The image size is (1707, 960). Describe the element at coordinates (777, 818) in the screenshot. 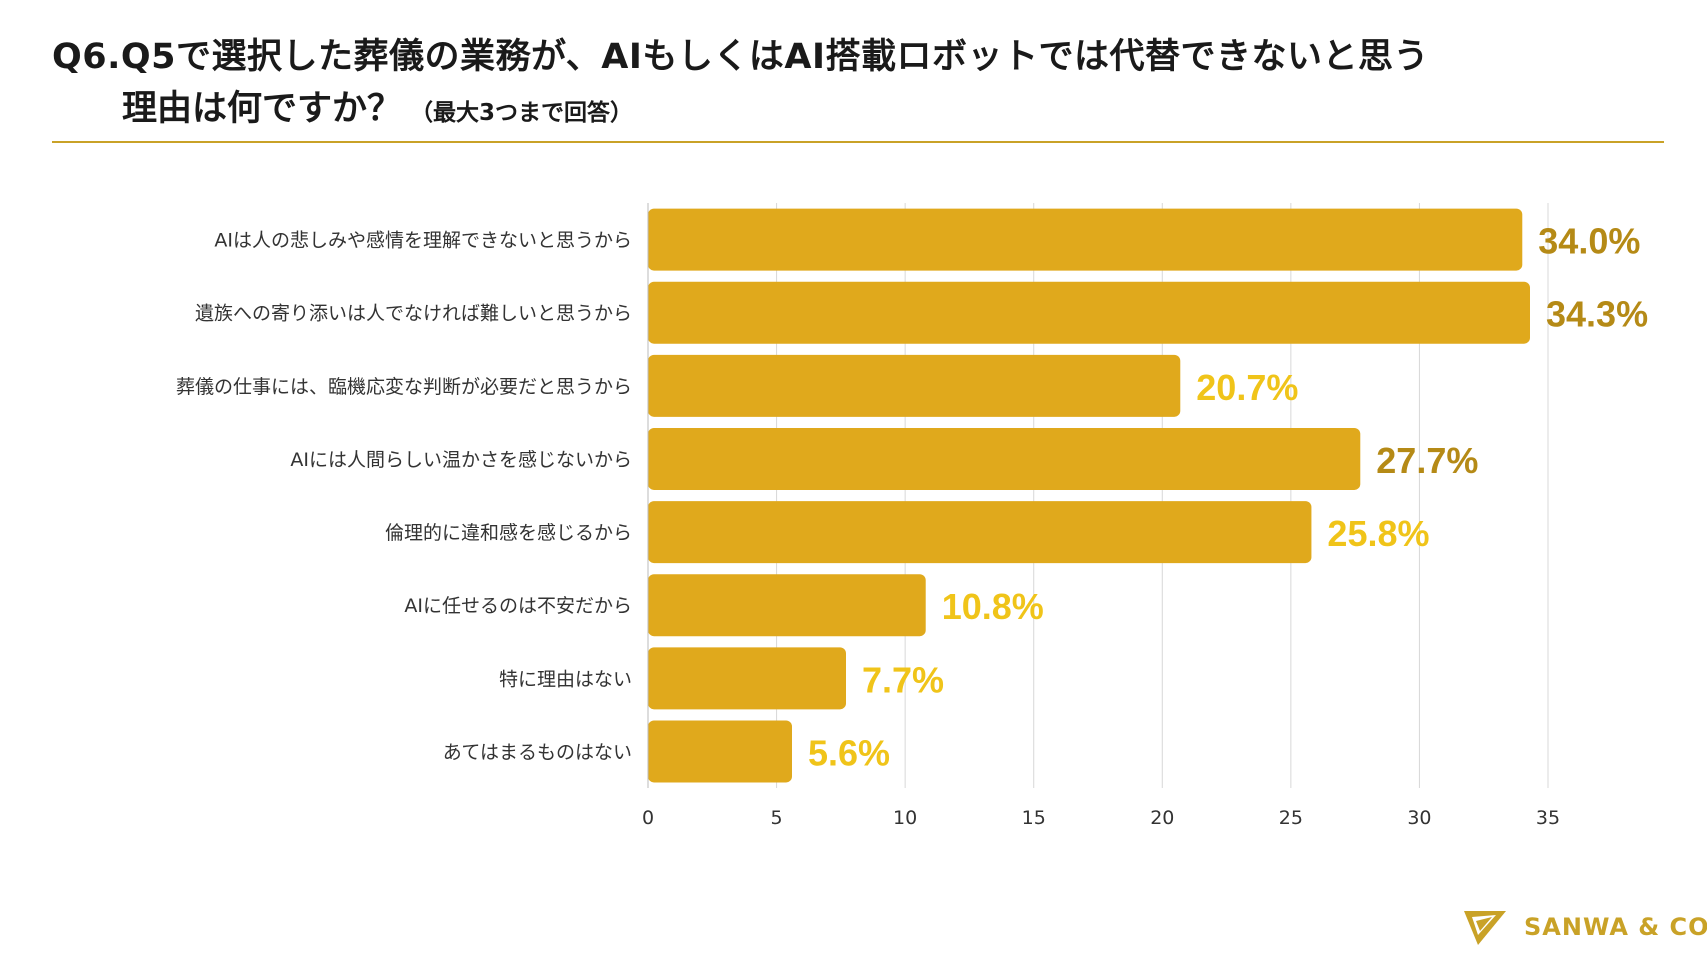

I see `x-tick-label: 5` at that location.